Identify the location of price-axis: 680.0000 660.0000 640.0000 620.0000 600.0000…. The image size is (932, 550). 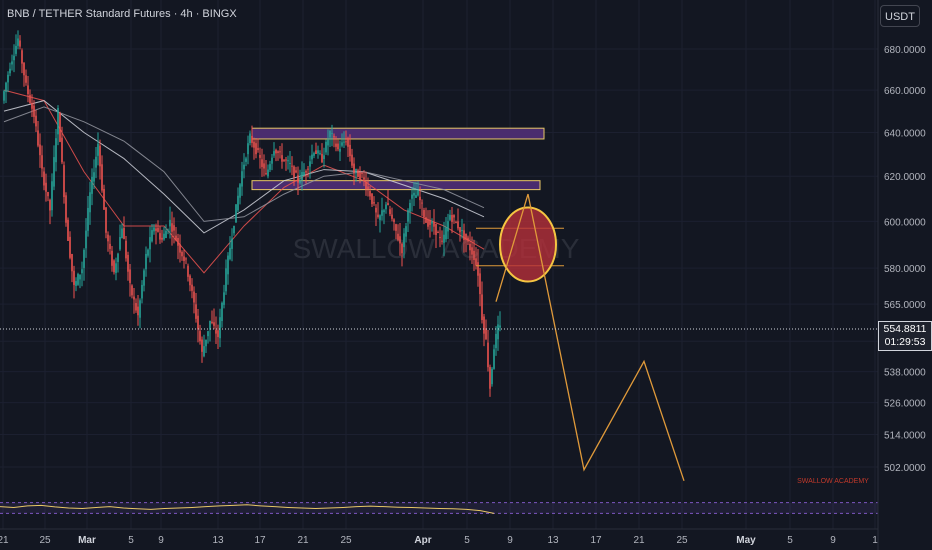
(905, 259).